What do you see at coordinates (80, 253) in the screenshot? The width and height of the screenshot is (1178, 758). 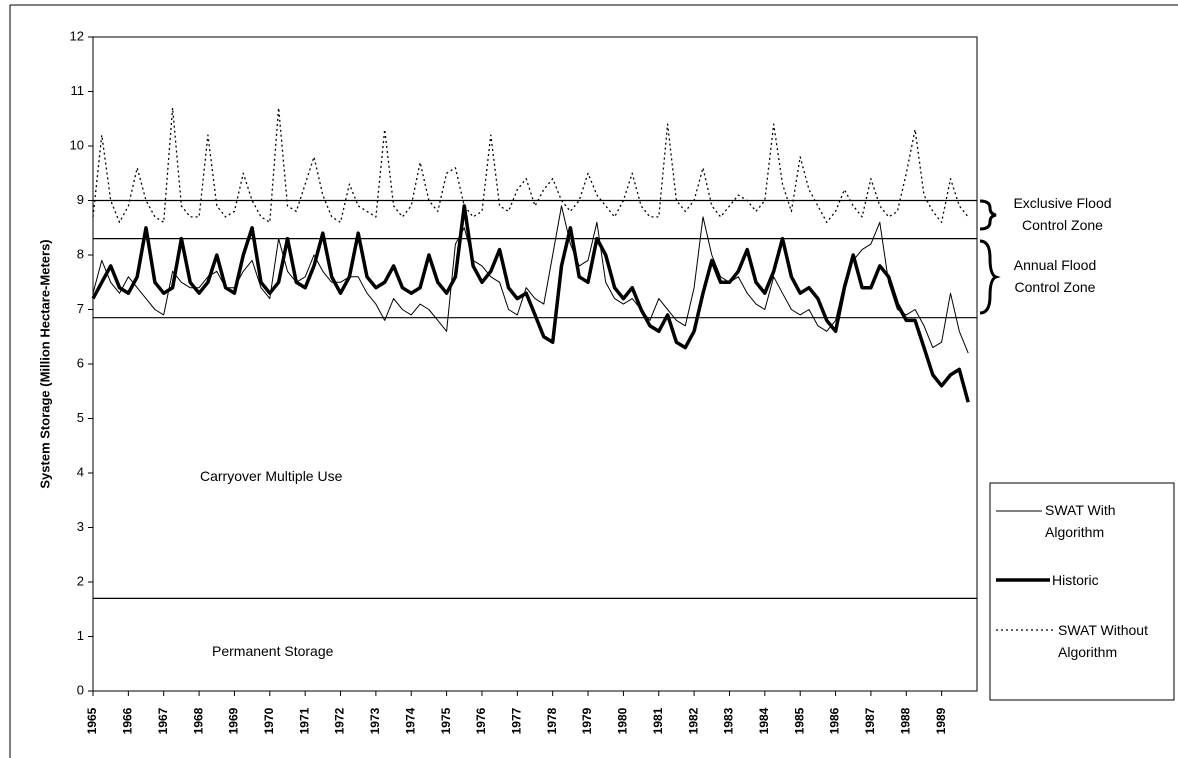 I see `y-tick-label: 8` at bounding box center [80, 253].